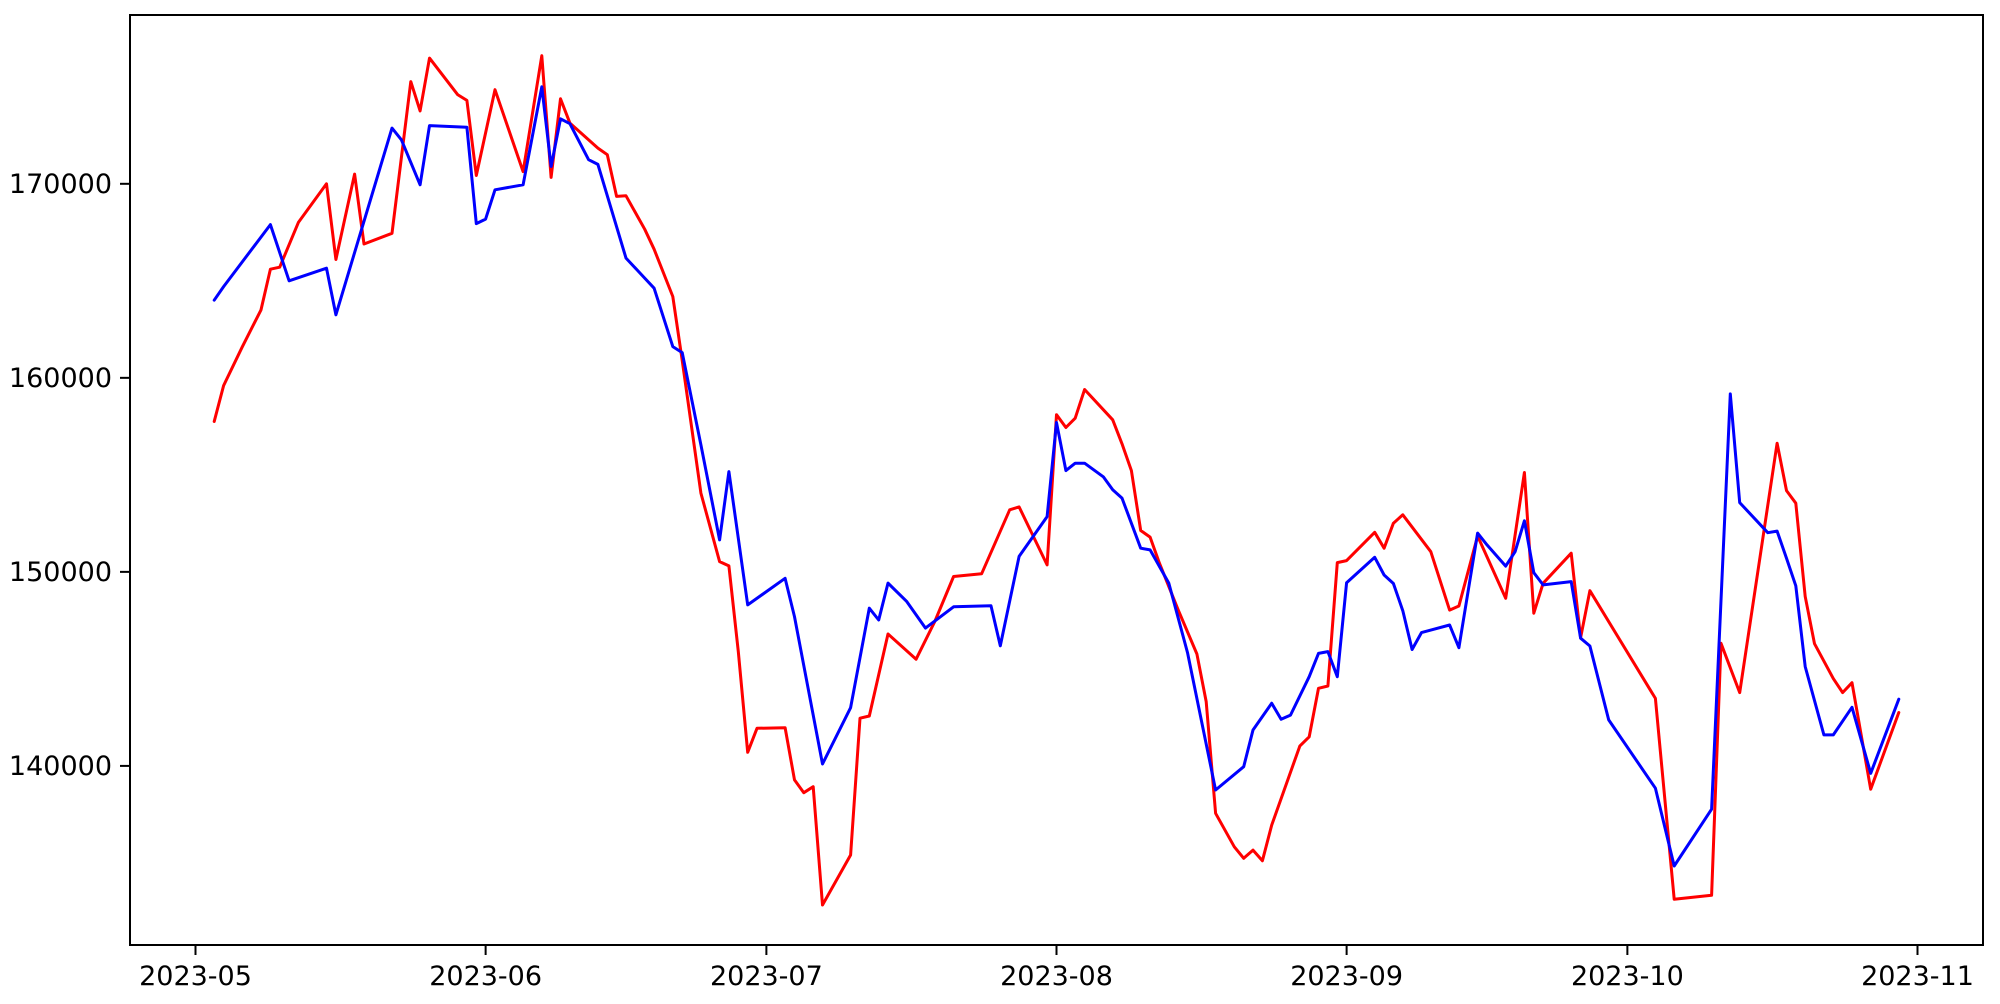  I want to click on x-tick-label: 2023-07, so click(766, 976).